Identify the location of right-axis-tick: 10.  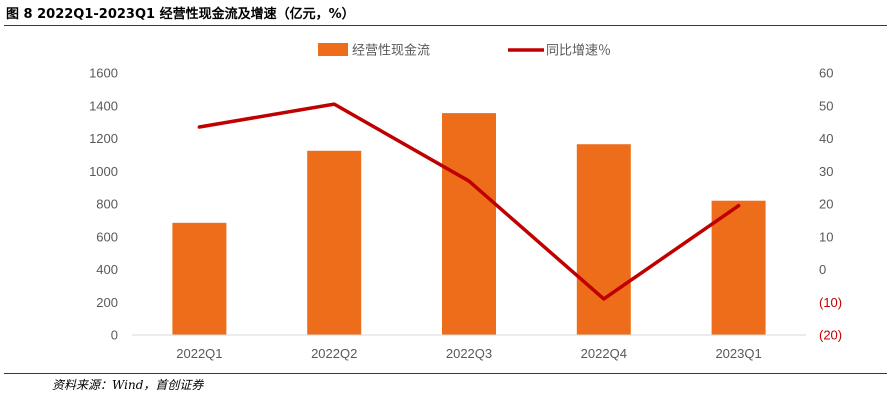
(826, 236).